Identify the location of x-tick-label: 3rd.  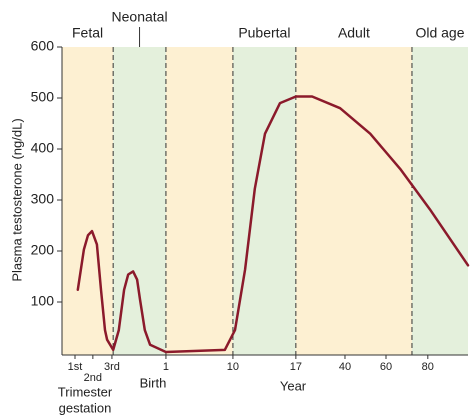
(112, 367).